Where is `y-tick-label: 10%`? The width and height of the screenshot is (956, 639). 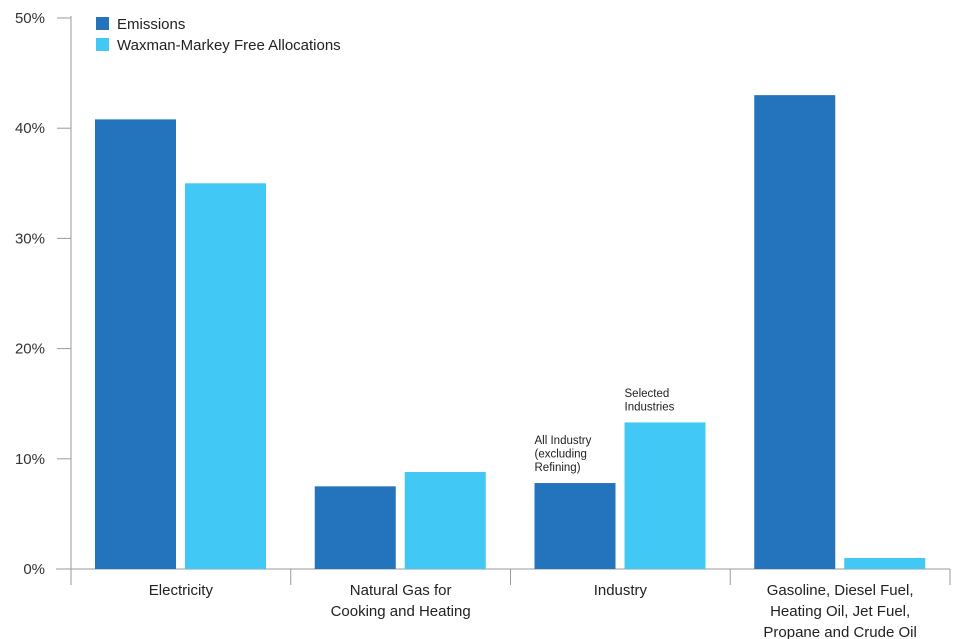
y-tick-label: 10% is located at coordinates (30, 459).